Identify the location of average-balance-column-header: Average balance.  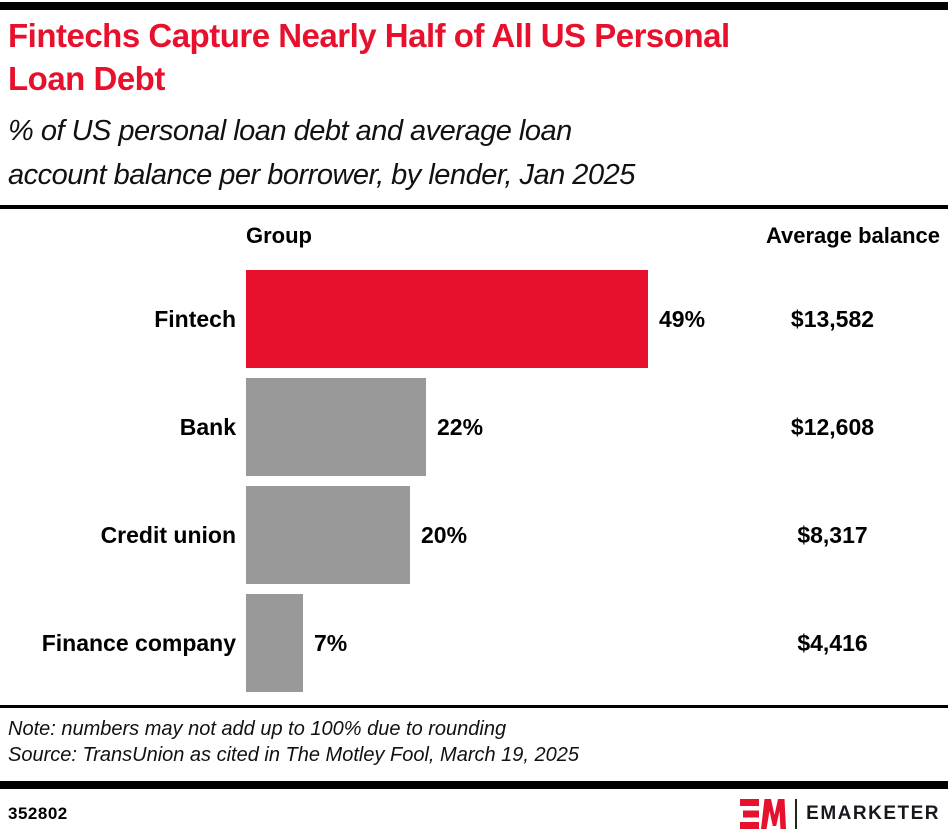
(852, 235).